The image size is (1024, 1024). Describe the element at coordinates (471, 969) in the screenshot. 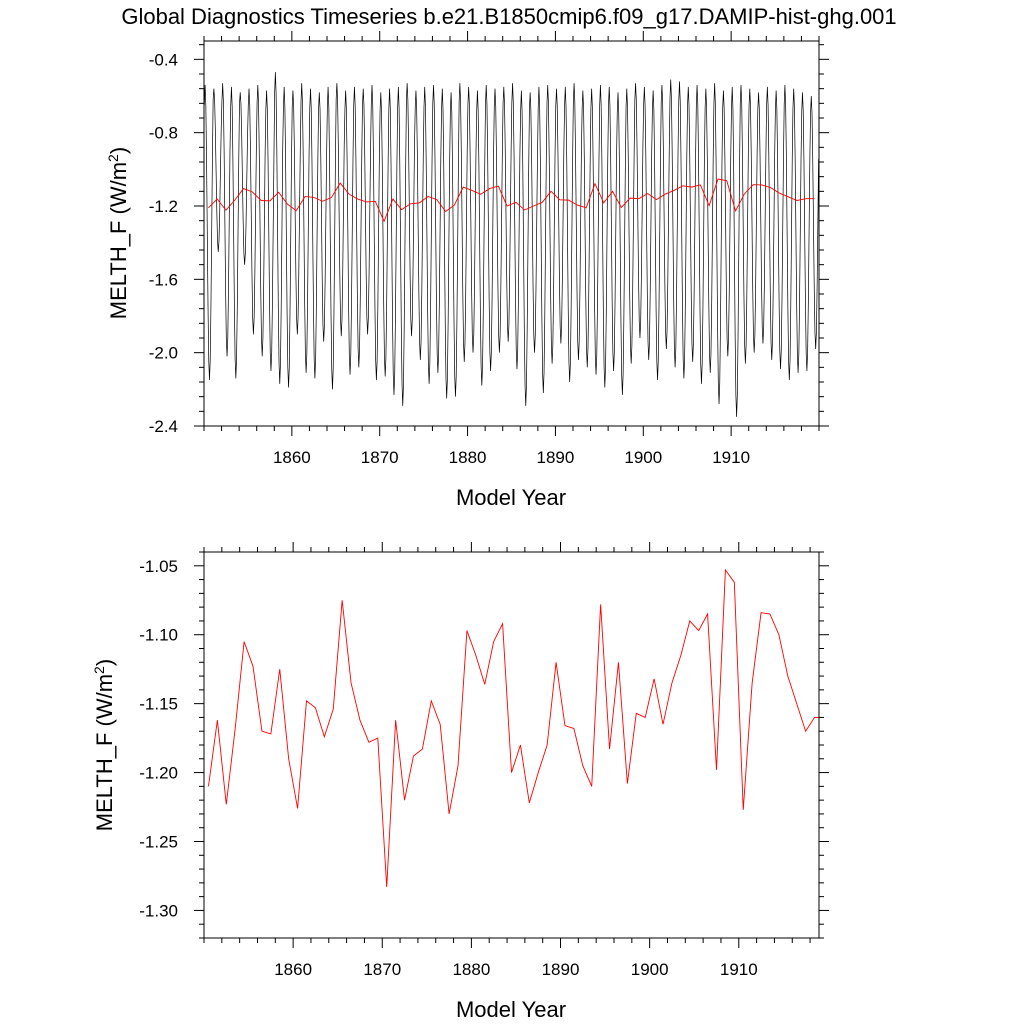

I see `bottom-x-tick-label: 1880` at that location.